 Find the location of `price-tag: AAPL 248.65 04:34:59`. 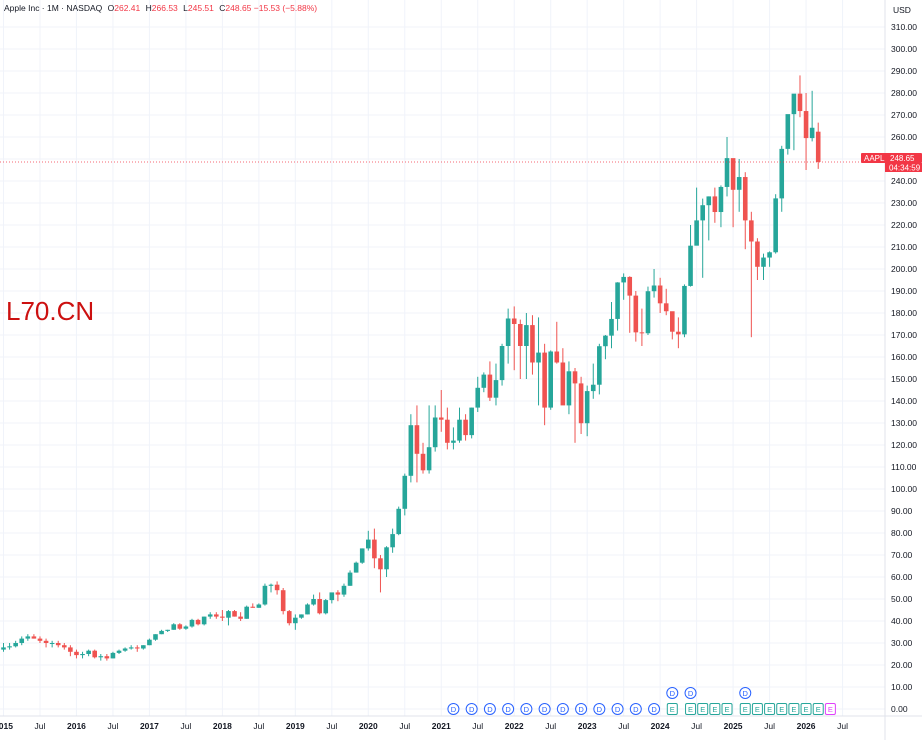

price-tag: AAPL 248.65 04:34:59 is located at coordinates (891, 163).